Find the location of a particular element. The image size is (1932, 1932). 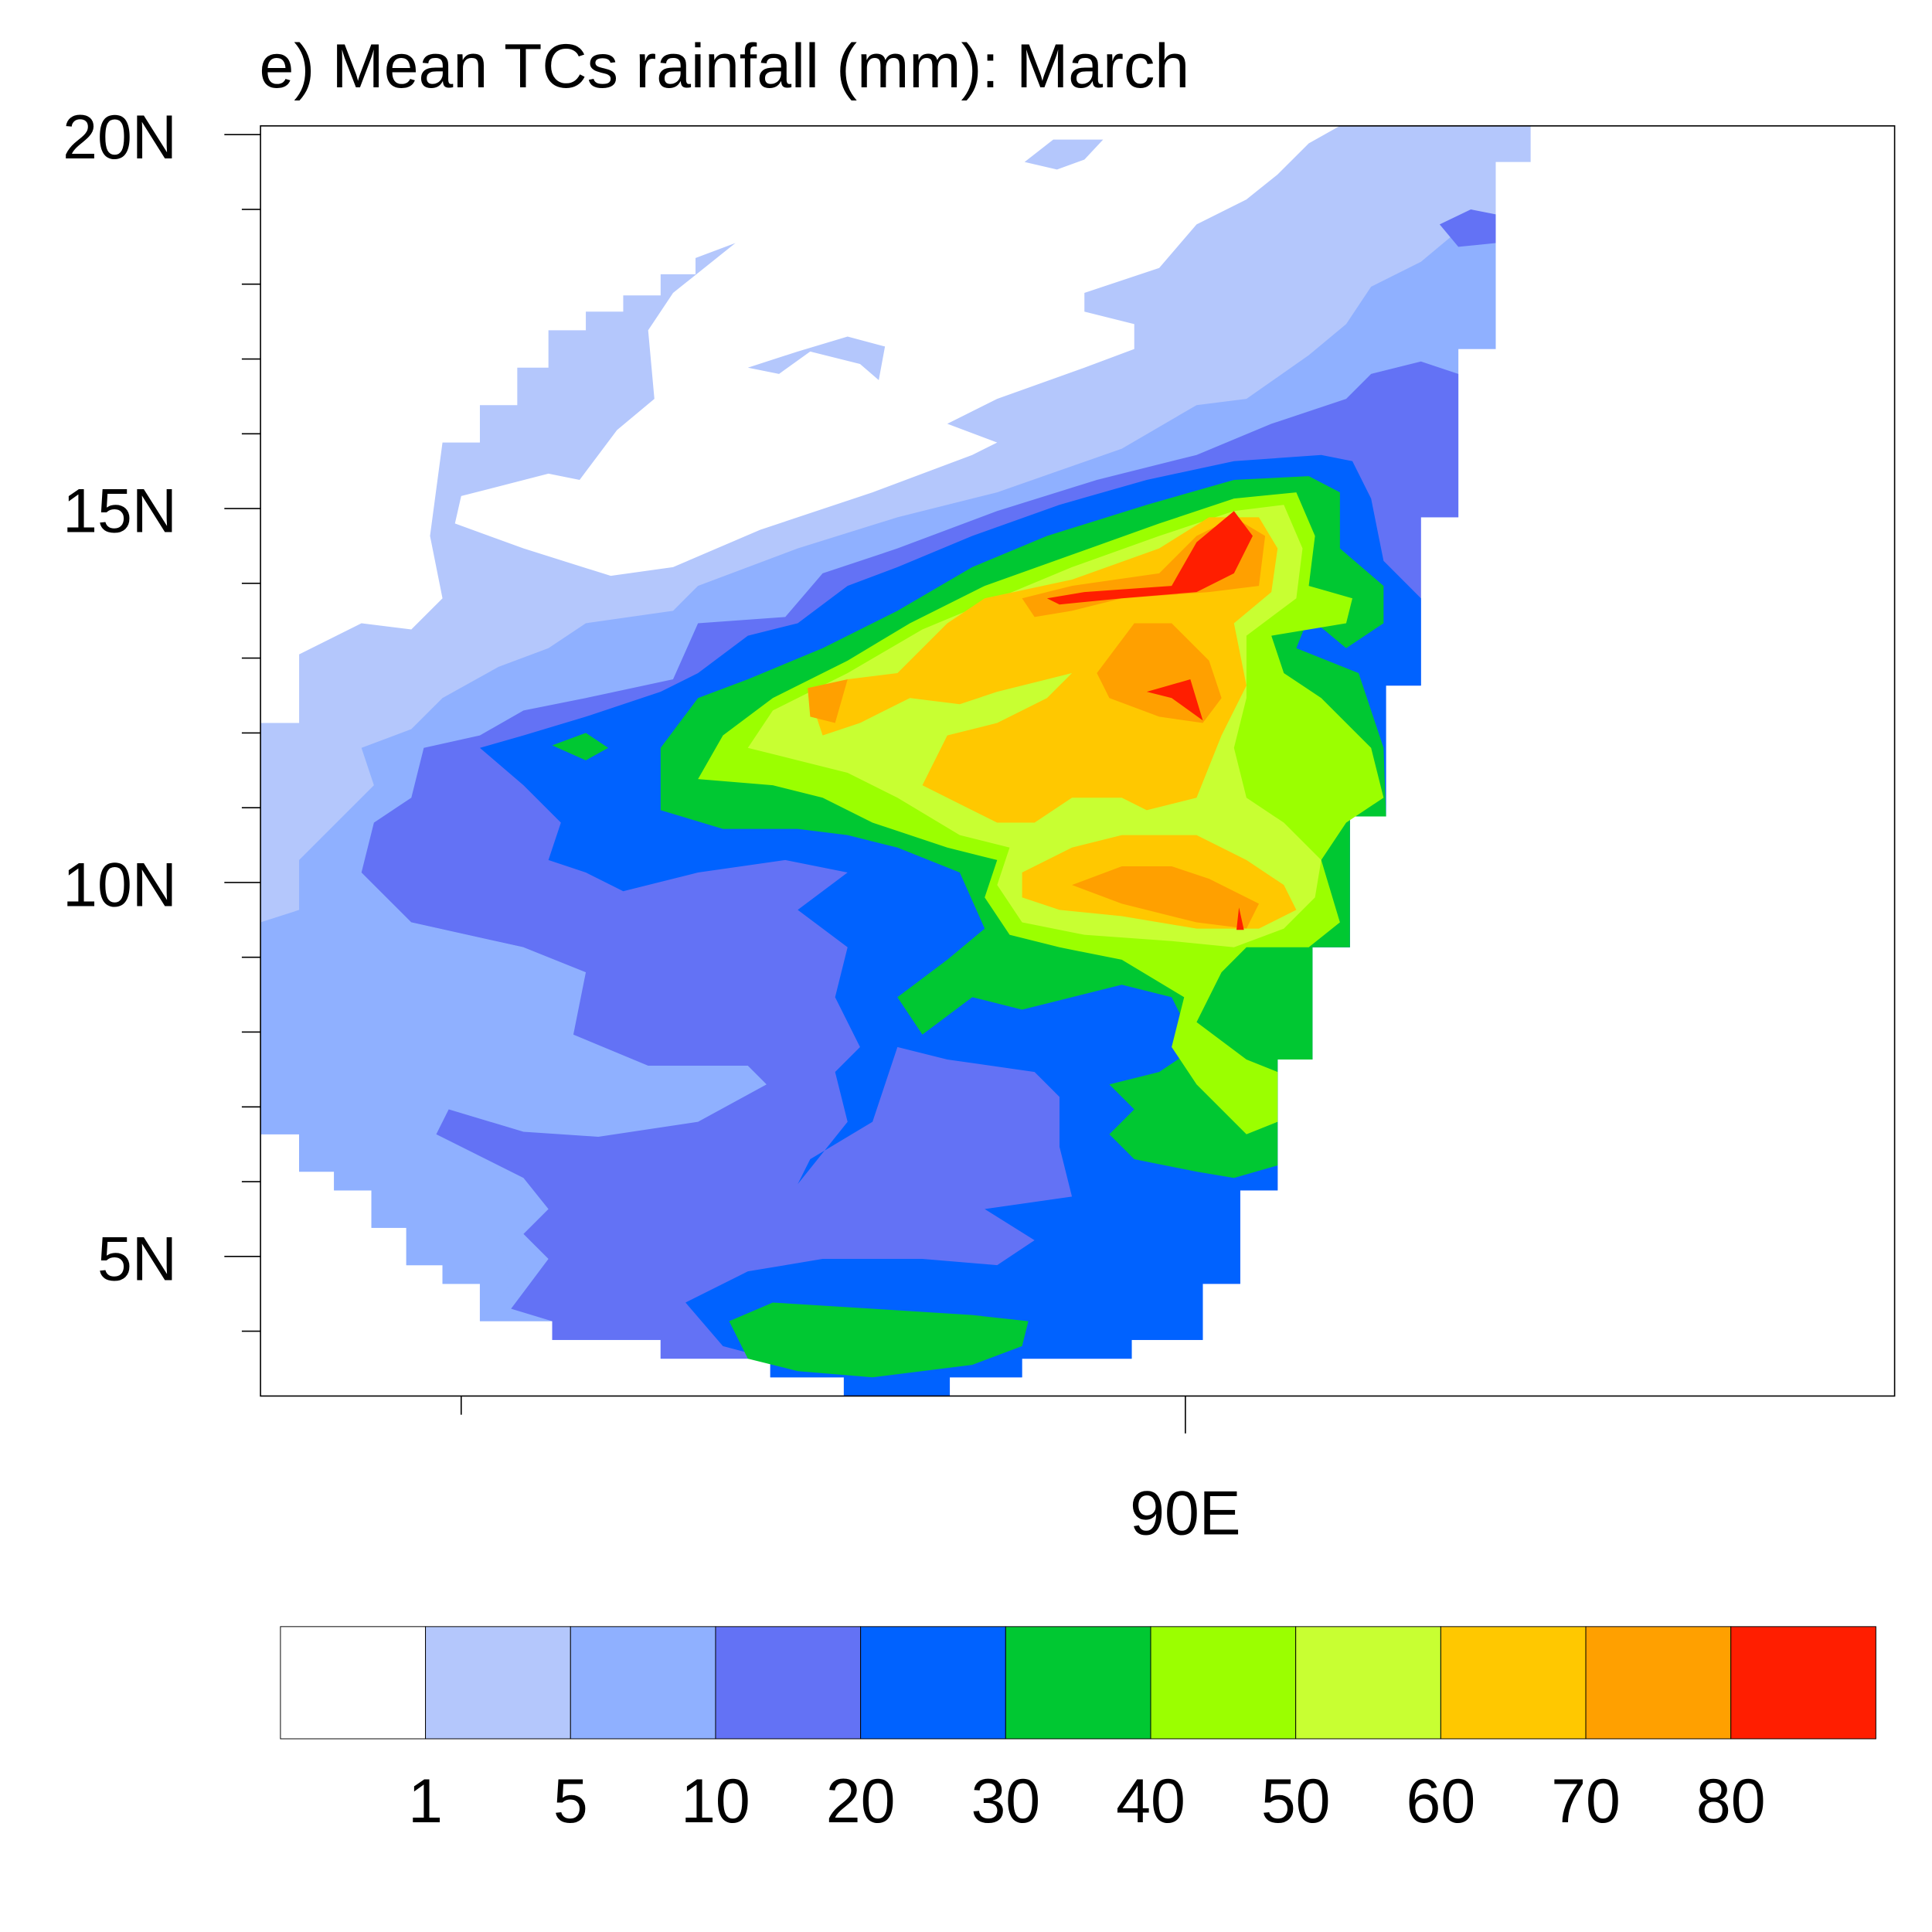

colorbar-level-label: 40 is located at coordinates (1150, 1801).